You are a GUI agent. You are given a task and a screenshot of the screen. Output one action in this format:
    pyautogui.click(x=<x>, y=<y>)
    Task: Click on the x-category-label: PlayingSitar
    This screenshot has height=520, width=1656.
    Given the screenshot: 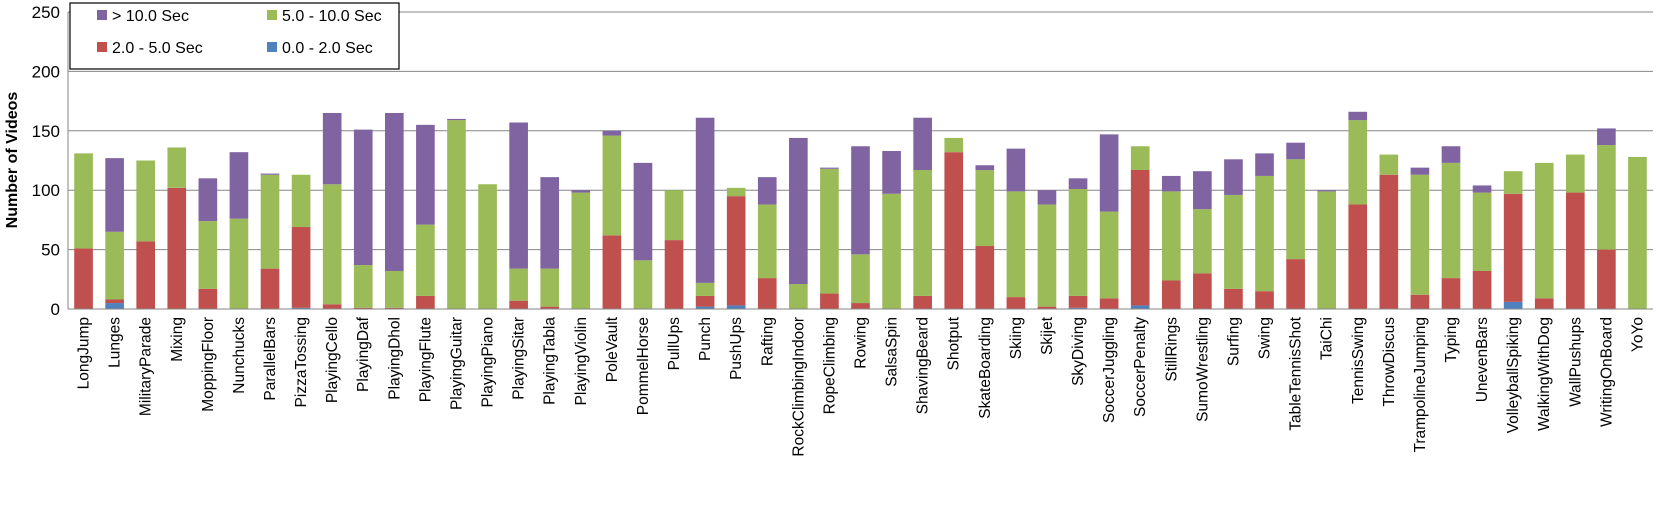 What is the action you would take?
    pyautogui.click(x=519, y=358)
    